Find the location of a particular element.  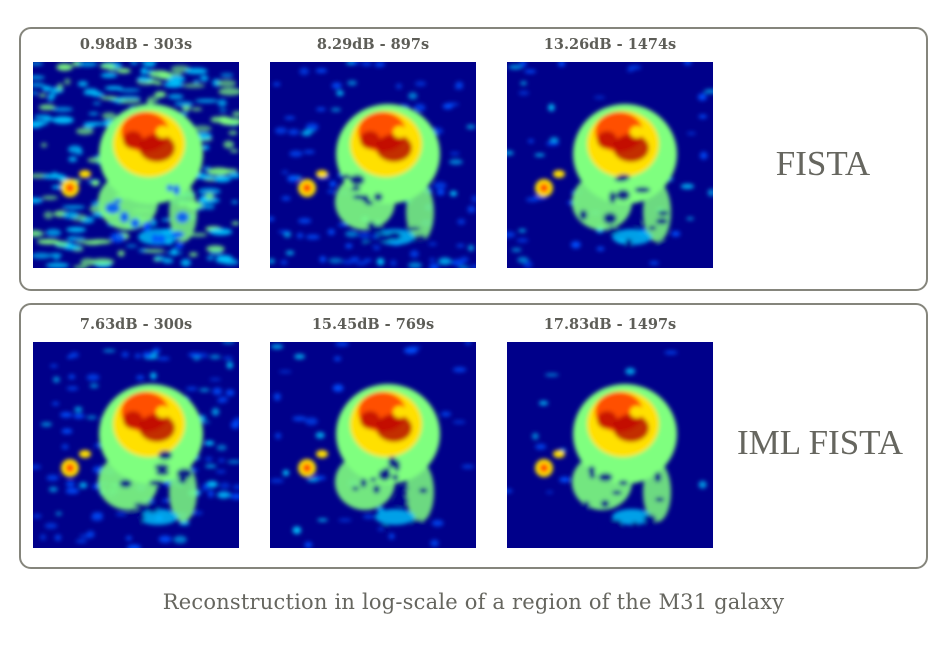

image-label: 13.26dB - 1474s is located at coordinates (610, 44).